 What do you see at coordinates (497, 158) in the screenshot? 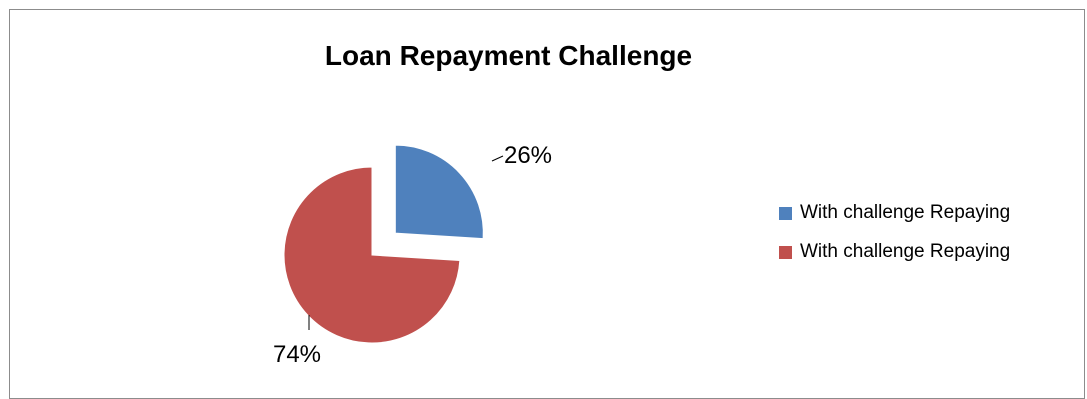
I see `leader-line` at bounding box center [497, 158].